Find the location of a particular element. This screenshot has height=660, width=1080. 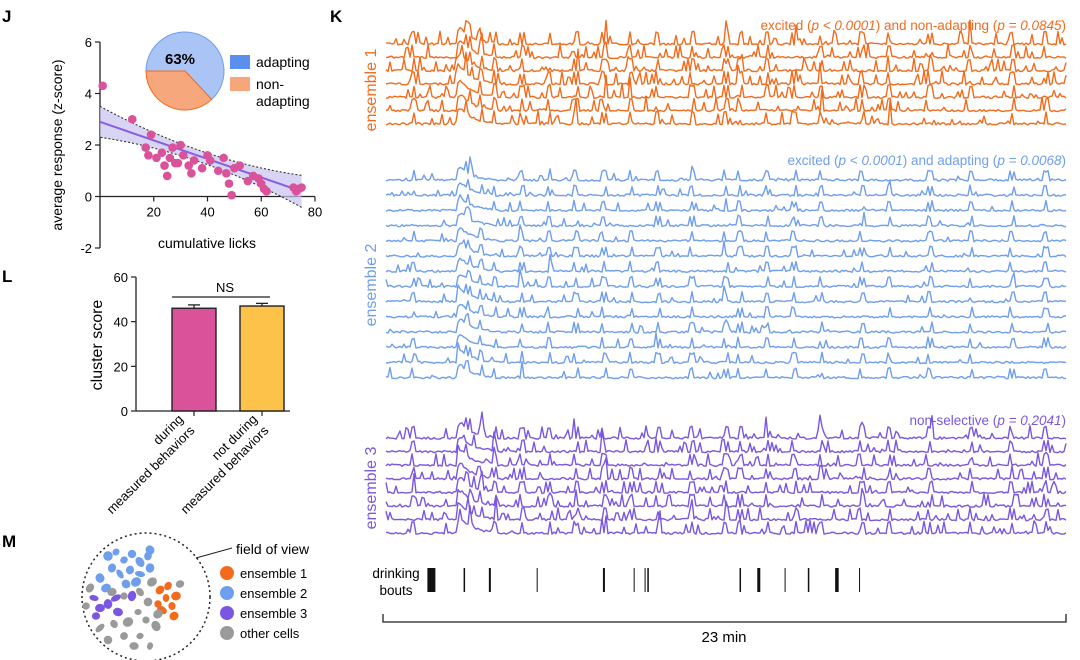

k-drinking-bouts is located at coordinates (644, 580).